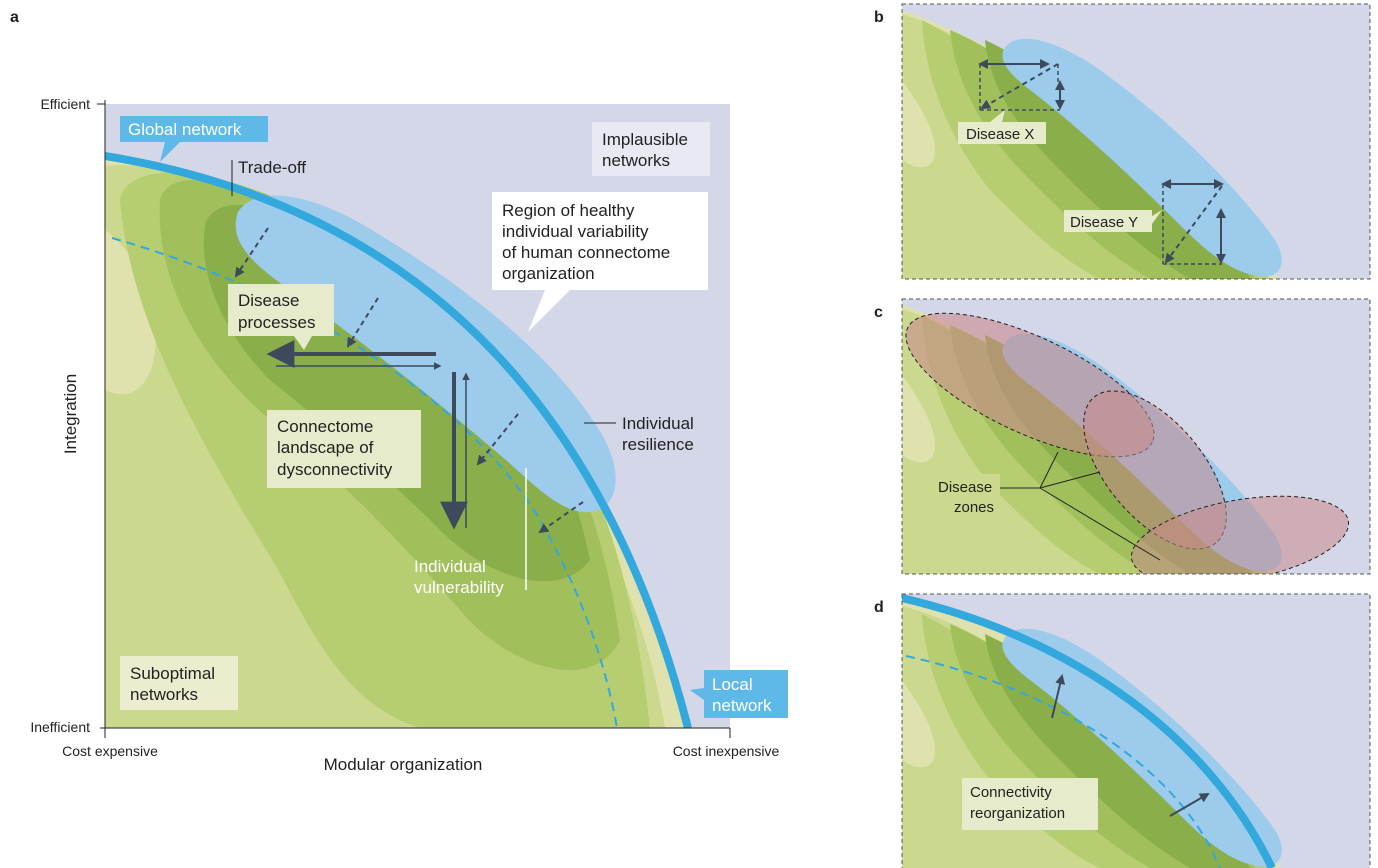  Describe the element at coordinates (726, 751) in the screenshot. I see `x-right-label: Cost inexpensive` at that location.